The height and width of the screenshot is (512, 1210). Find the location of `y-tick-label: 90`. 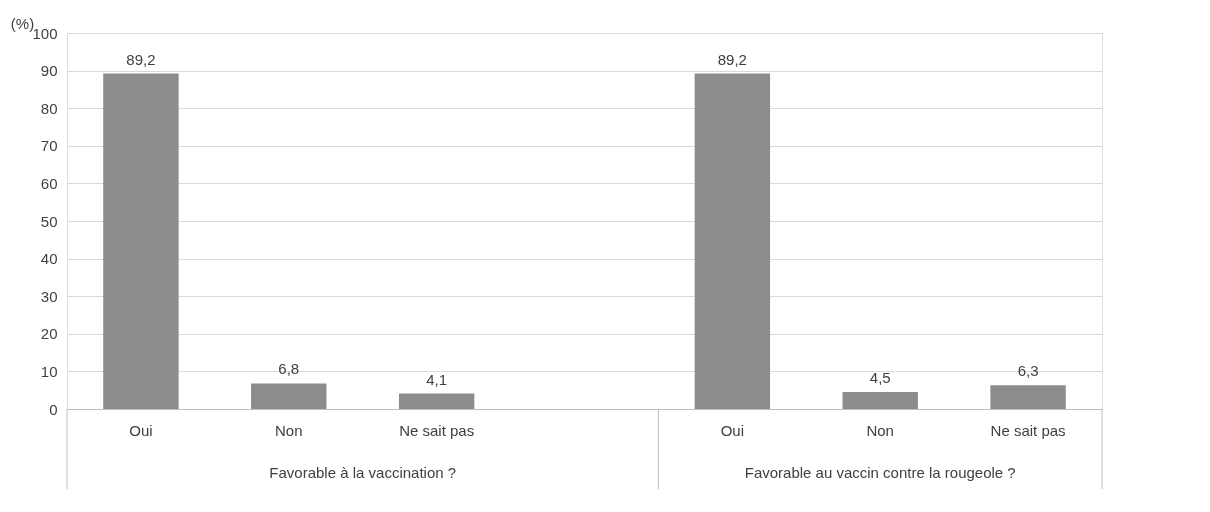

y-tick-label: 90 is located at coordinates (49, 71).